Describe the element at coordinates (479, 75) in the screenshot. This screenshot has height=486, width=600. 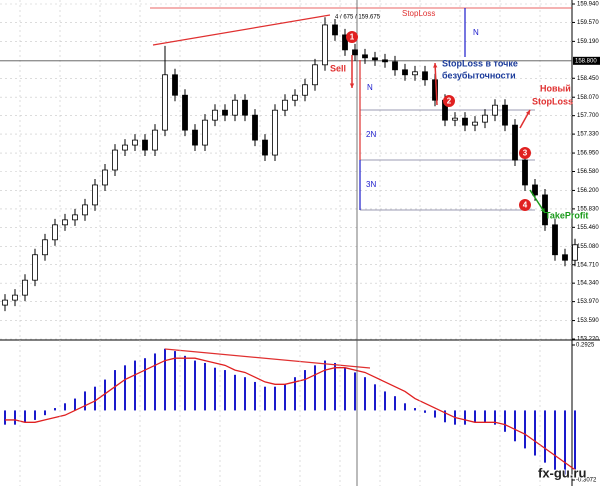
I see `annotation: безубыточности` at that location.